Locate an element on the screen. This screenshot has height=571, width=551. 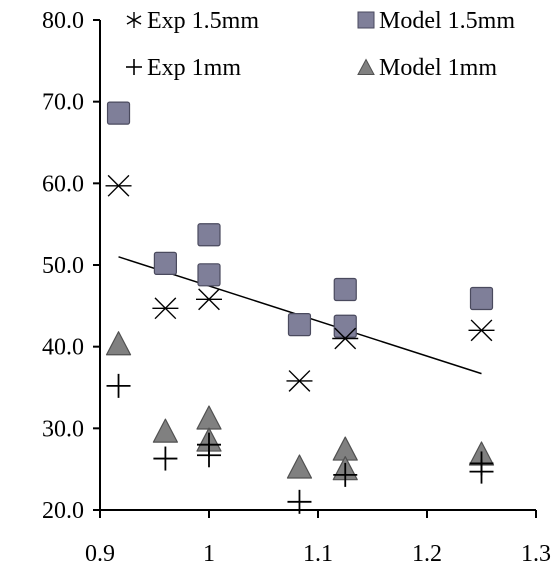
y-tick-label: 70.0 is located at coordinates (63, 103).